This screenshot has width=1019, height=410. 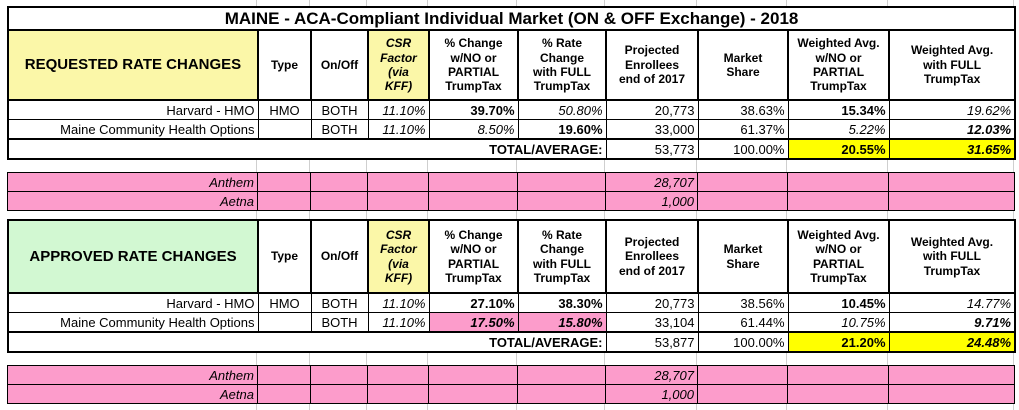 What do you see at coordinates (562, 129) in the screenshot?
I see `pct-rate-cell: 19.60%` at bounding box center [562, 129].